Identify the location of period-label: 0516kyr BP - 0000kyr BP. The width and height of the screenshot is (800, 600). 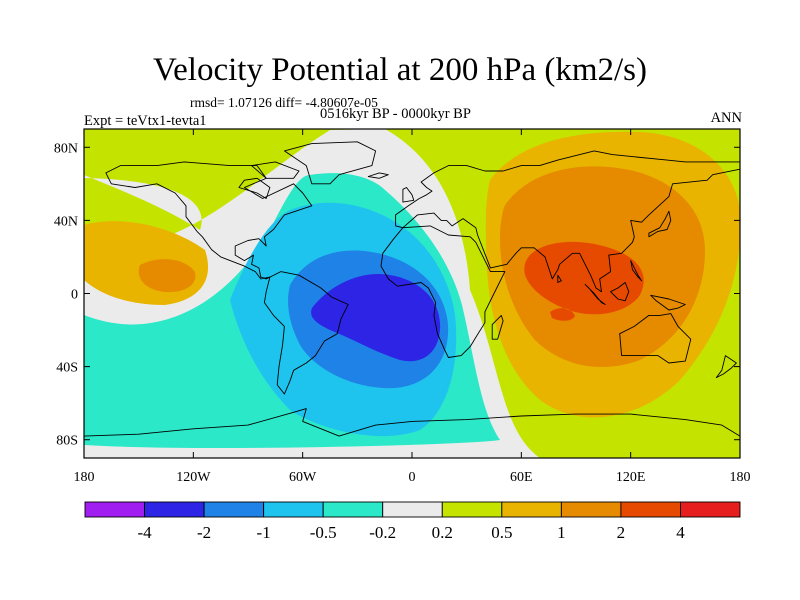
(395, 114).